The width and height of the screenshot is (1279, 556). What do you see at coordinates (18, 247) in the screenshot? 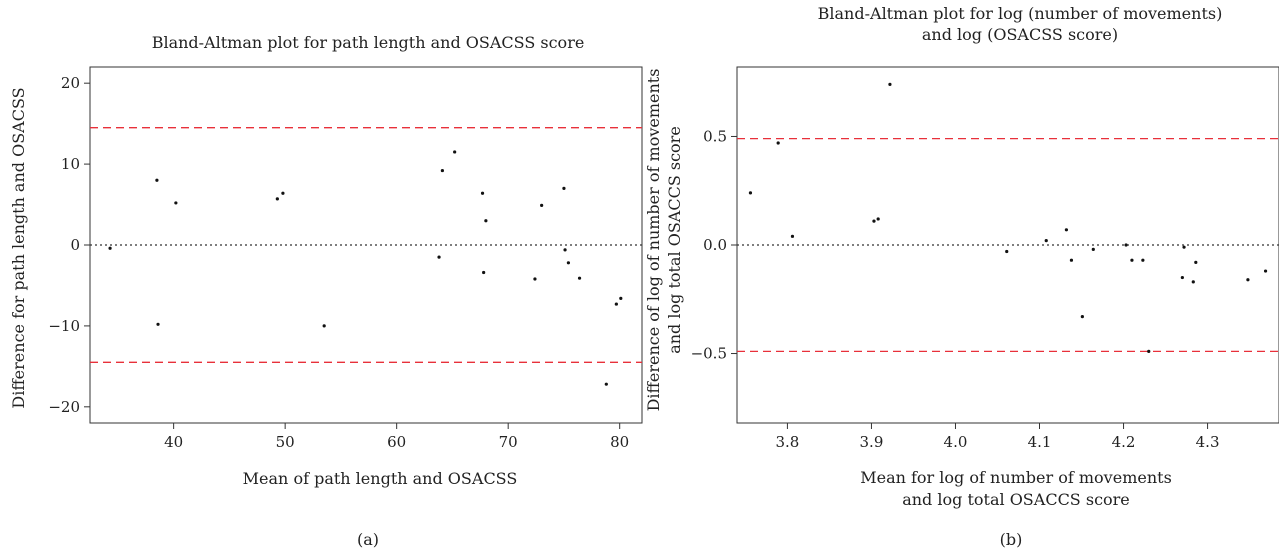
I see `chart-a-ylabel: Difference for path length and OSACSS` at bounding box center [18, 247].